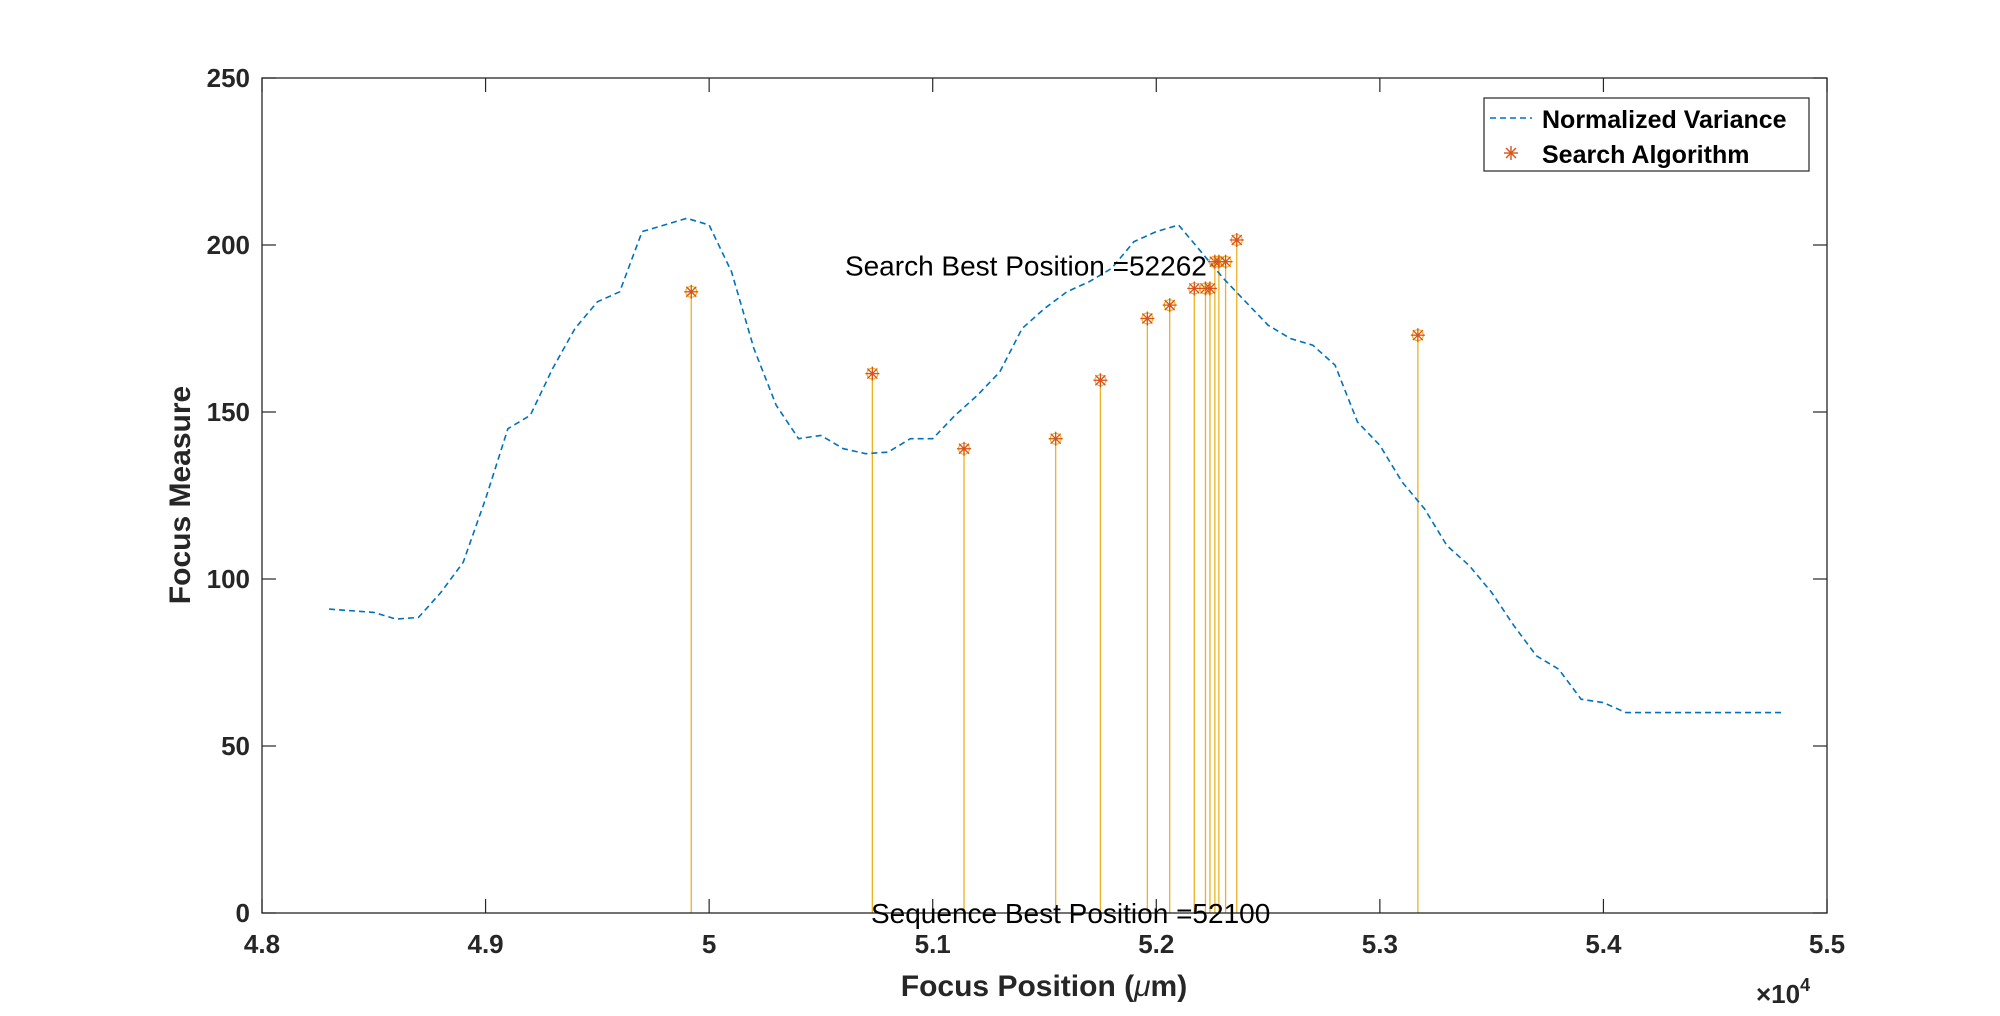 This screenshot has width=2000, height=1016. I want to click on x-axis-title-main: Focus Position (, so click(1017, 986).